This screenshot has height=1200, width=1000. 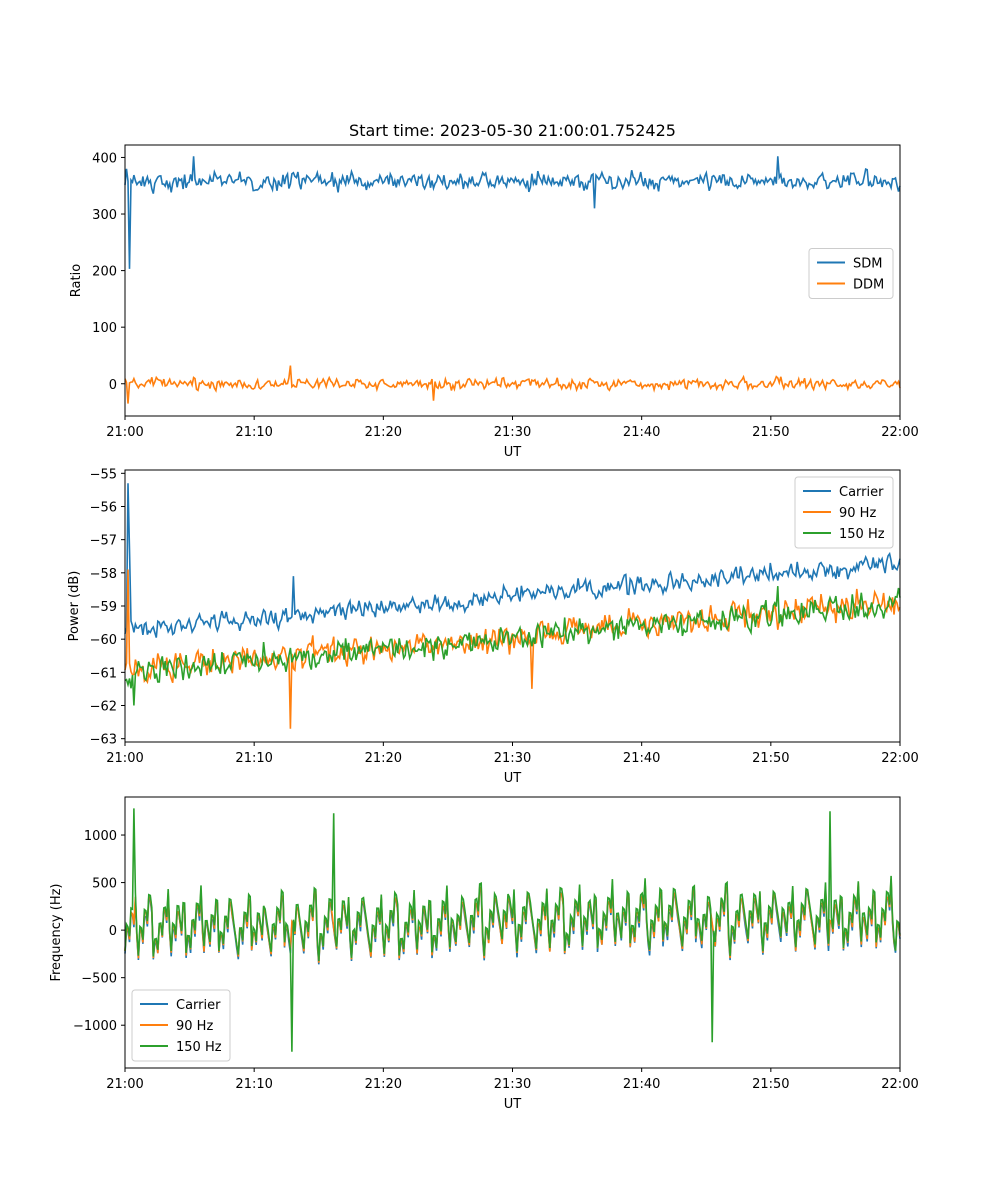 What do you see at coordinates (100, 836) in the screenshot?
I see `y-tick-label: 1000` at bounding box center [100, 836].